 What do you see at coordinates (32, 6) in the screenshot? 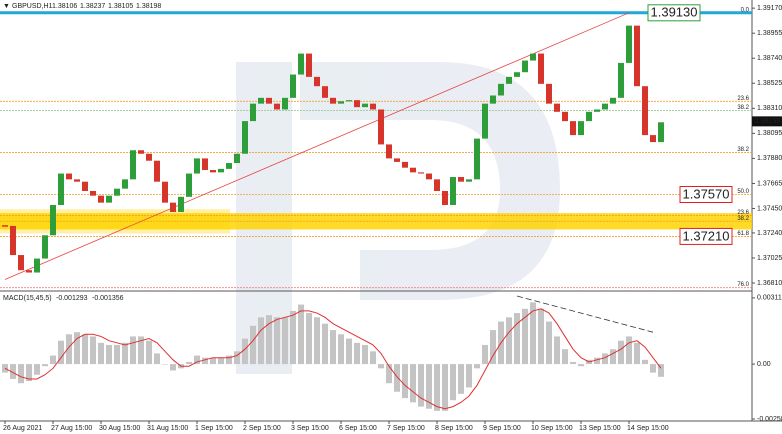
I see `symbol-title: GBPUSD,H1` at bounding box center [32, 6].